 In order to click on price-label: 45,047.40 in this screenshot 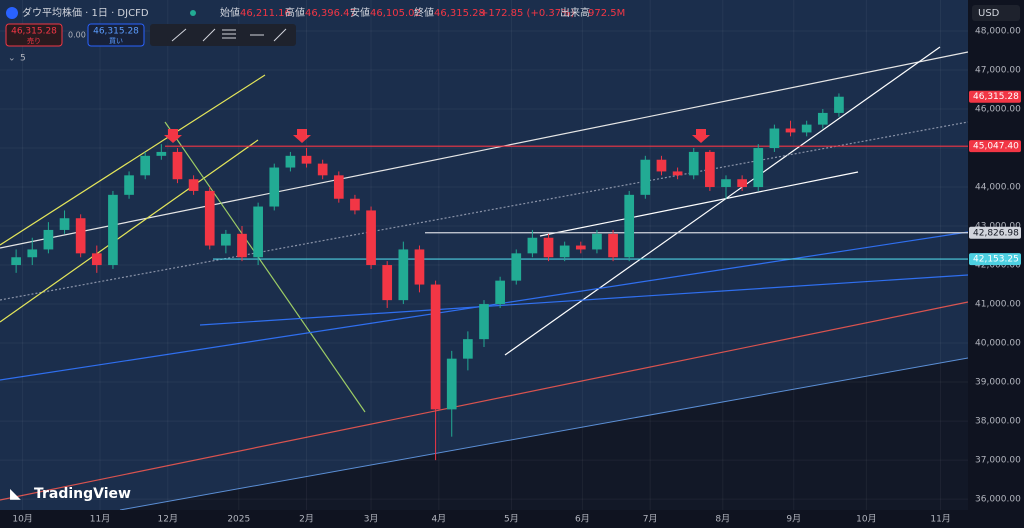, I will do `click(996, 147)`.